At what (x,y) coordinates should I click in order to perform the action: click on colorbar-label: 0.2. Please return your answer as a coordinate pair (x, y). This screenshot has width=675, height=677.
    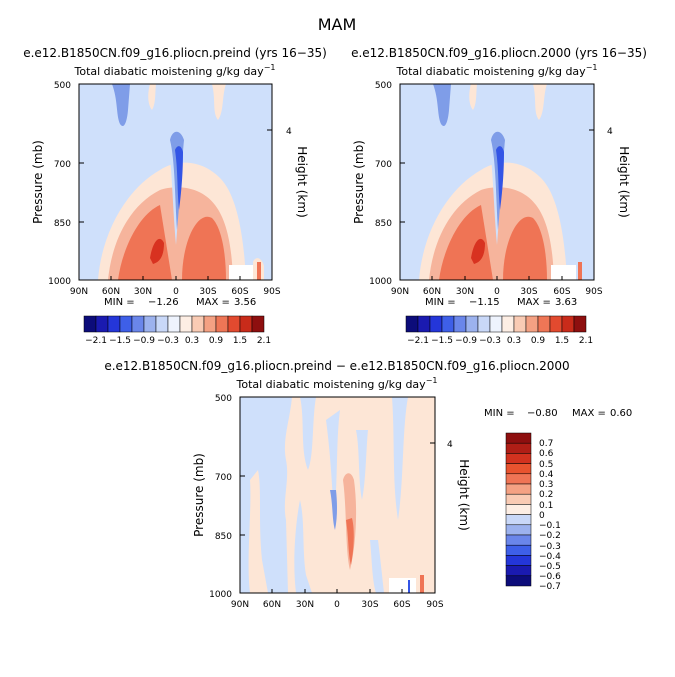
    Looking at the image, I should click on (546, 495).